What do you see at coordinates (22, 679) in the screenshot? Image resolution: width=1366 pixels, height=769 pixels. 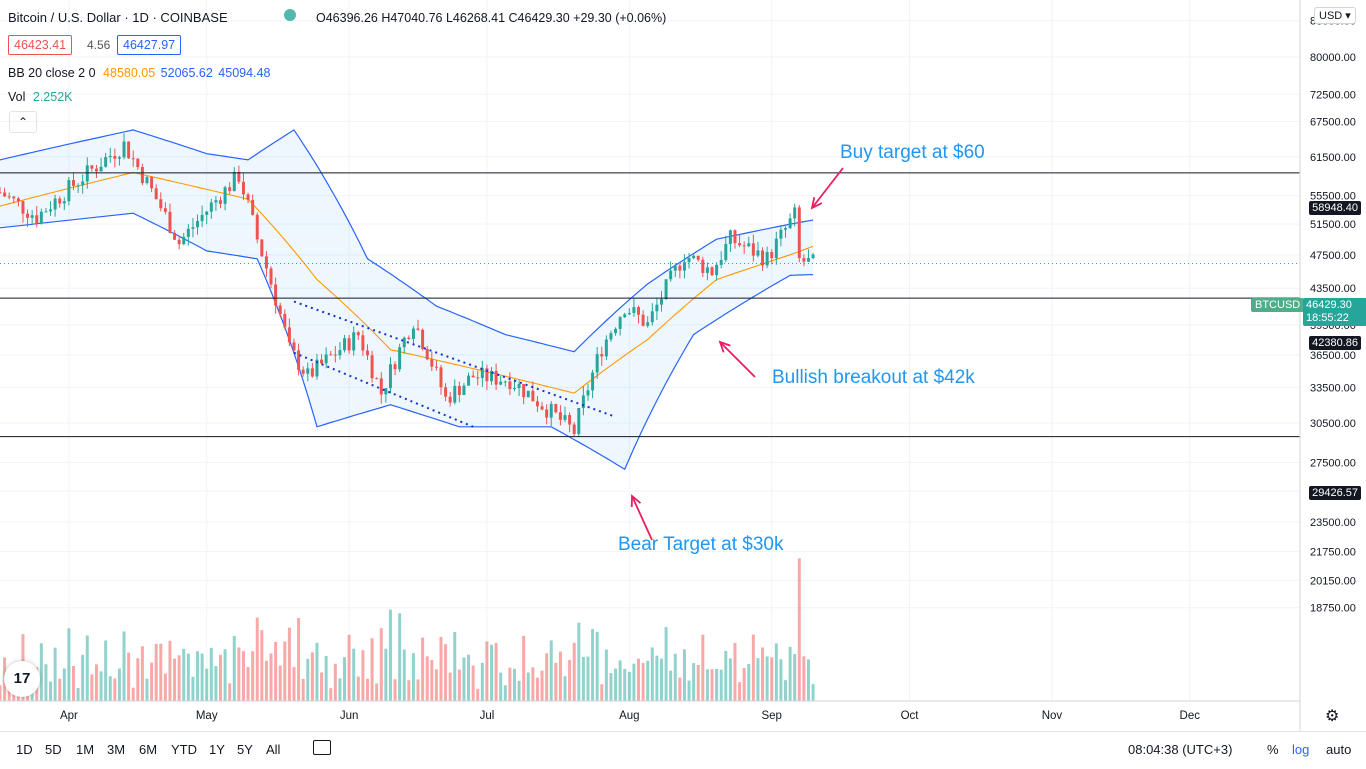 I see `tradingview-logo-icon: 17` at bounding box center [22, 679].